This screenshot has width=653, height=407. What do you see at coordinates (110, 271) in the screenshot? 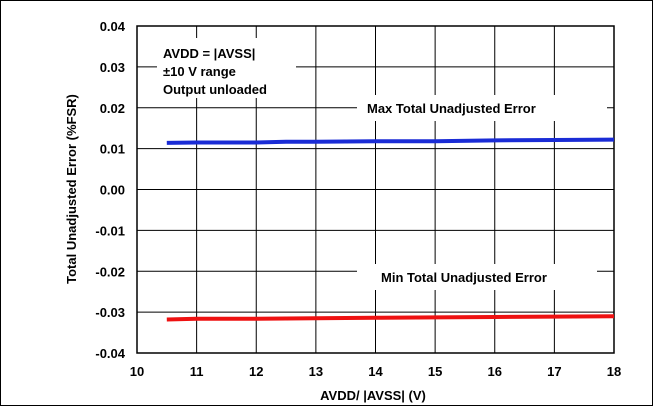
I see `y-tick-label: -0.02` at bounding box center [110, 271].